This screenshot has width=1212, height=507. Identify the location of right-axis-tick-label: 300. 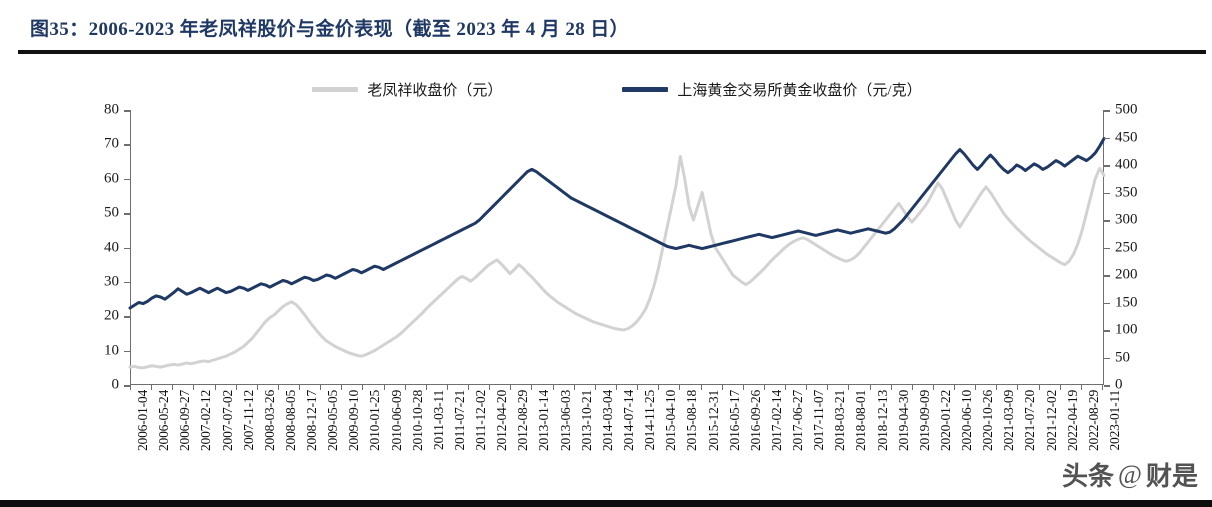
(1126, 219).